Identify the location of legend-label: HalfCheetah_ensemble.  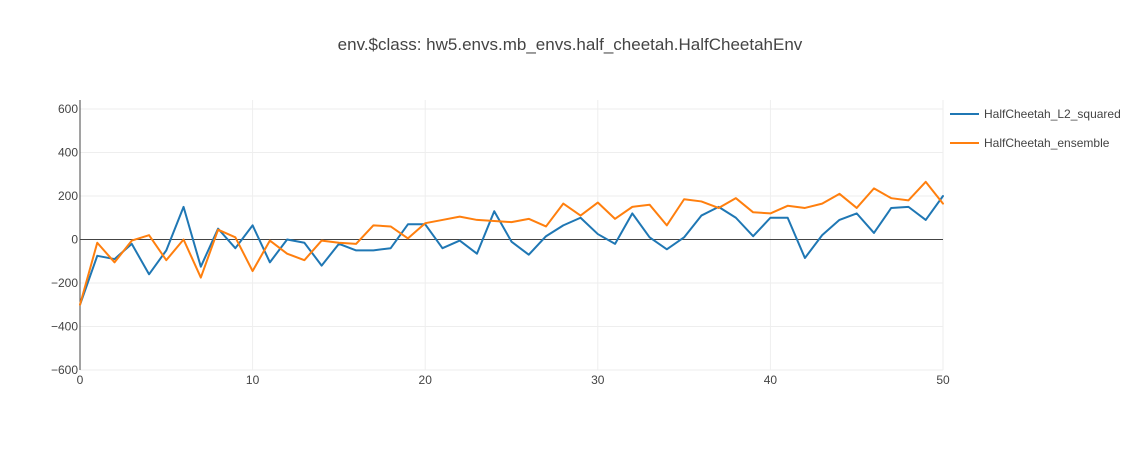
(1047, 143).